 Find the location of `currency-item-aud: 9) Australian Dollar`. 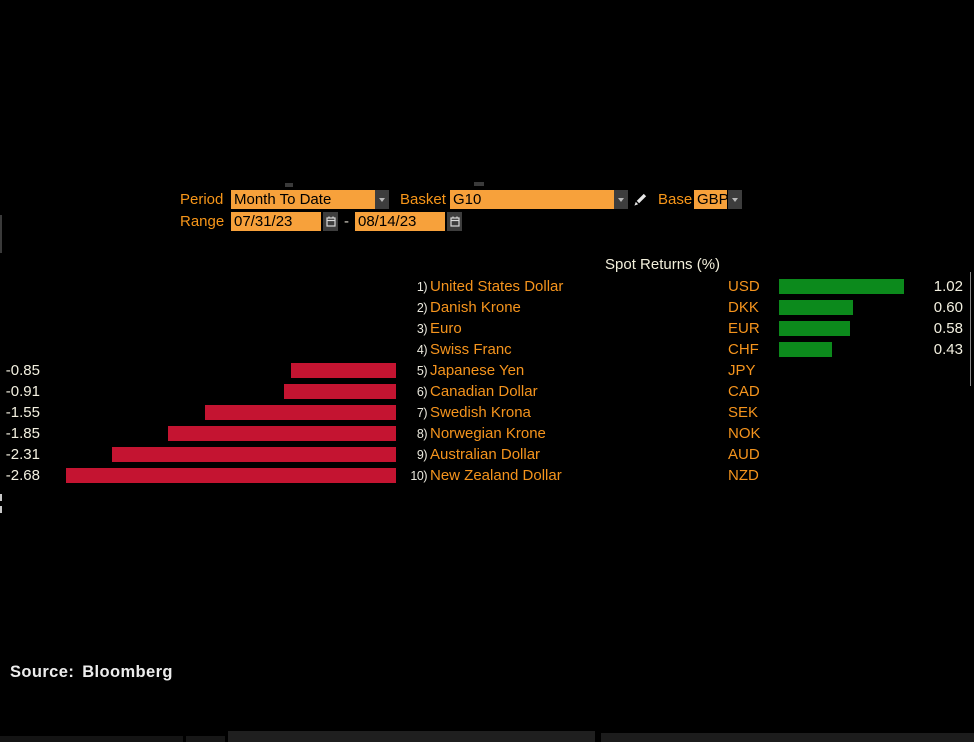

currency-item-aud: 9) Australian Dollar is located at coordinates (470, 455).